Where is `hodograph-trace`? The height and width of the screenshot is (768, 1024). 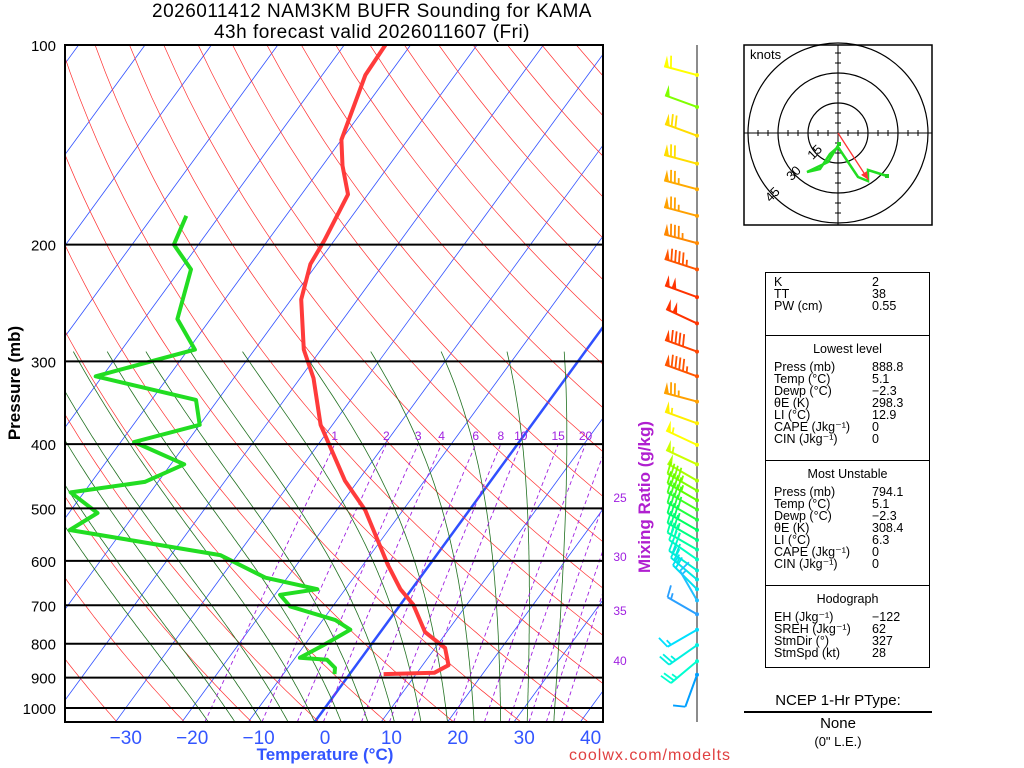 hodograph-trace is located at coordinates (847, 163).